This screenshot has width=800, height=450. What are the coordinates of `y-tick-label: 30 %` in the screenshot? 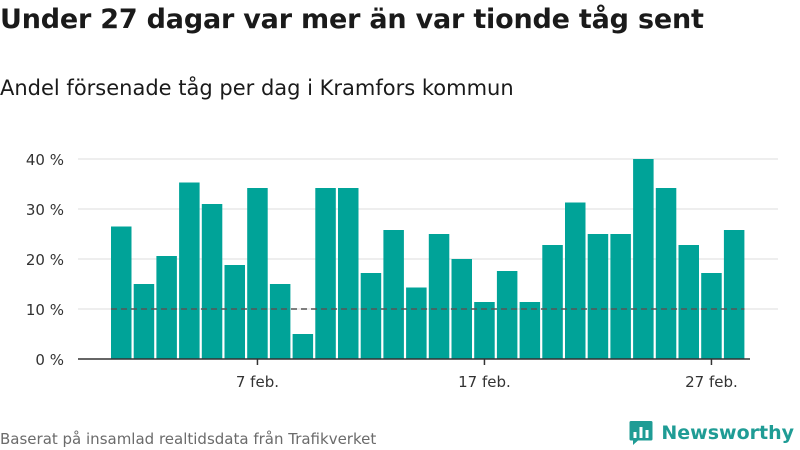 It's located at (45, 210).